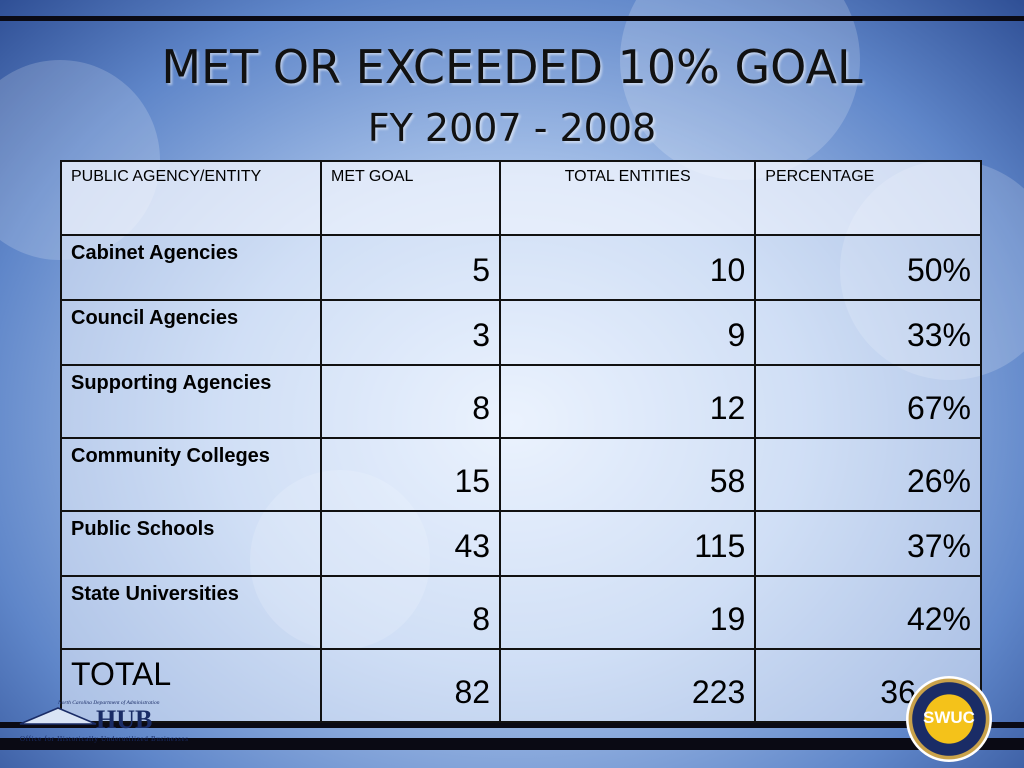  I want to click on row-label: TOTAL, so click(191, 685).